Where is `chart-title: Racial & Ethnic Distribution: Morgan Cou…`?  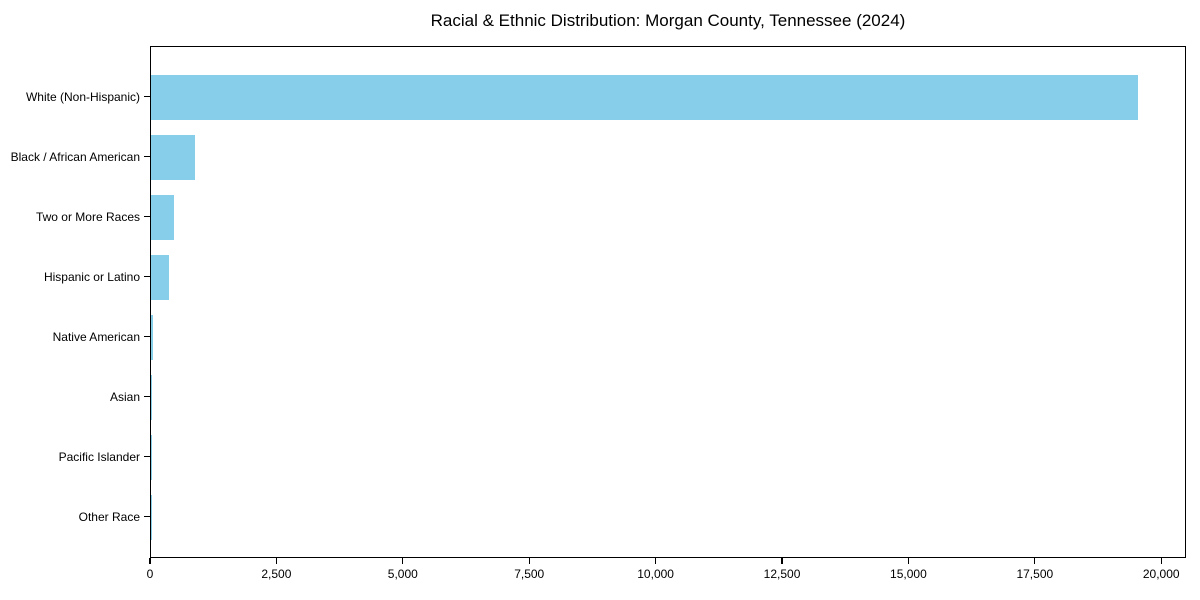 chart-title: Racial & Ethnic Distribution: Morgan Cou… is located at coordinates (668, 20).